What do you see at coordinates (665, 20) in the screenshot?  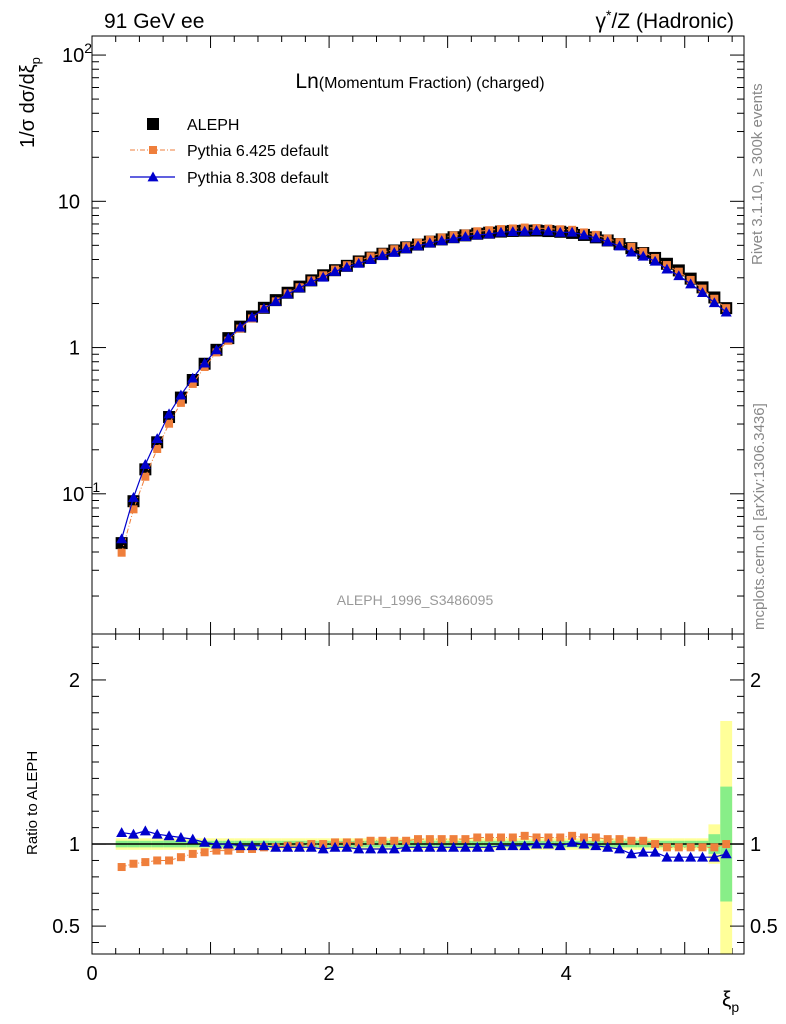 I see `header-process: γ*/Z (Hadronic)` at bounding box center [665, 20].